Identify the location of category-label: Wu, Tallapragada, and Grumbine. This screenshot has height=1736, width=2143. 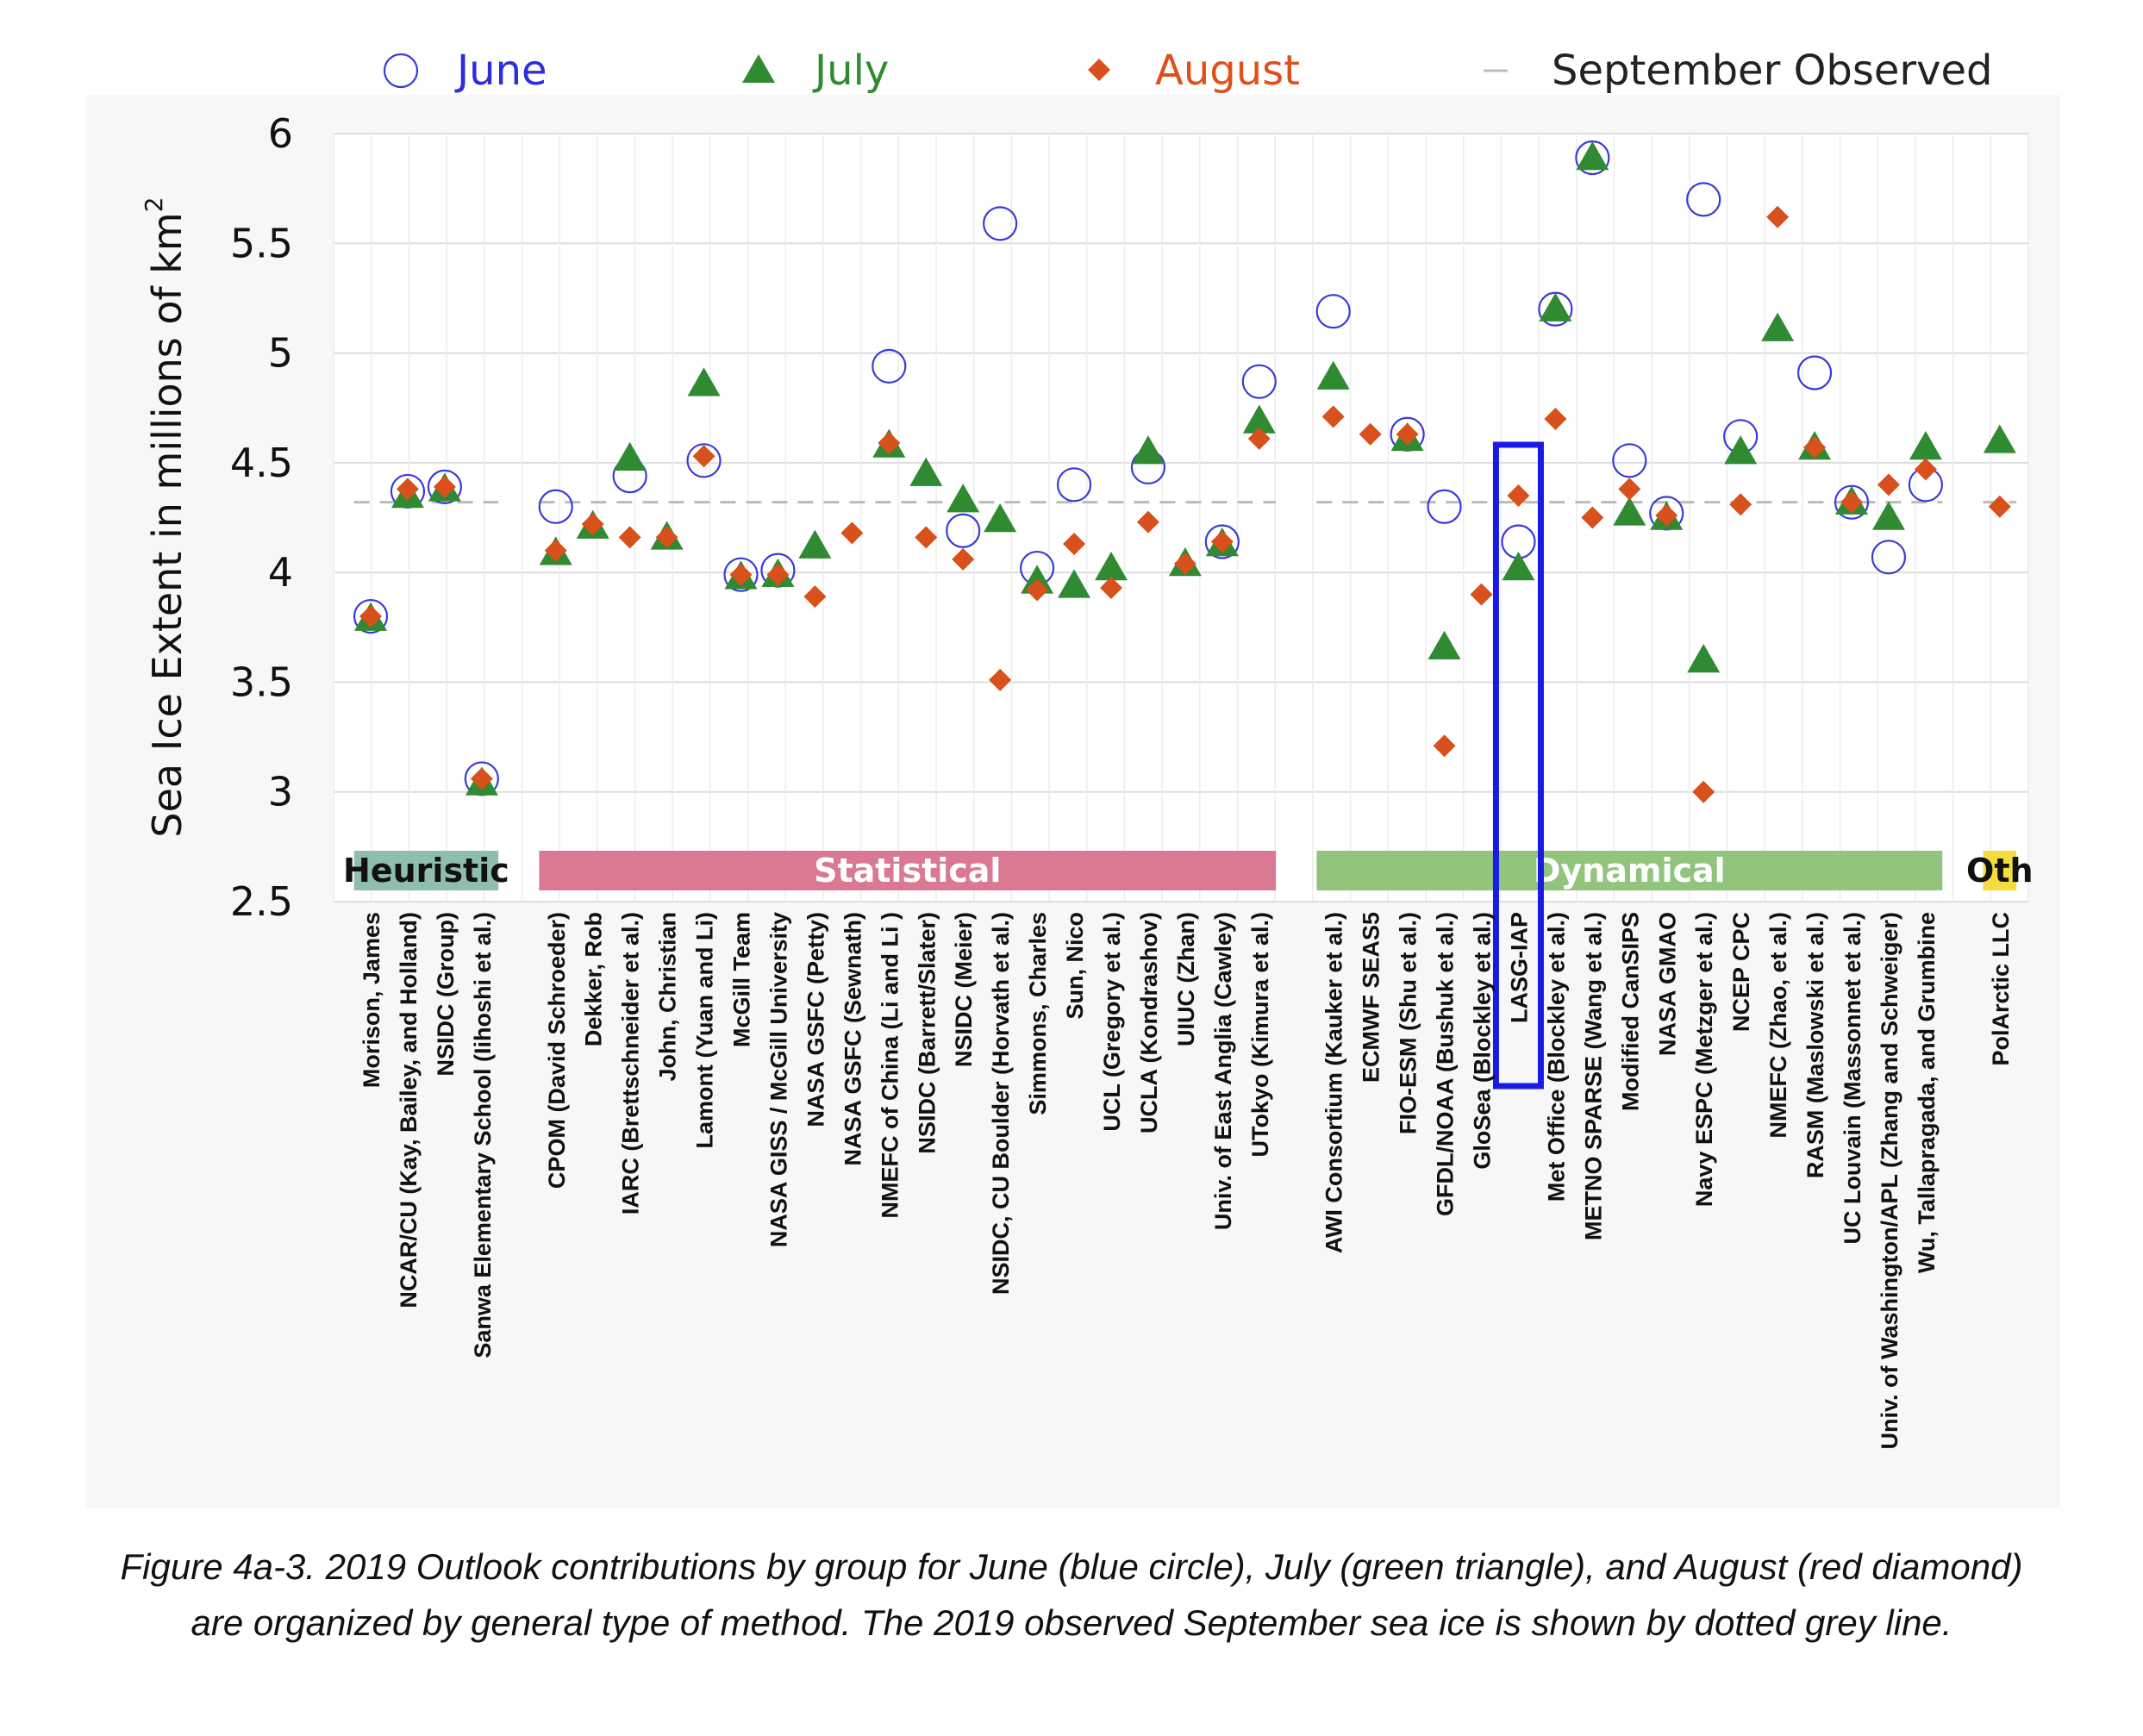
(1927, 1092).